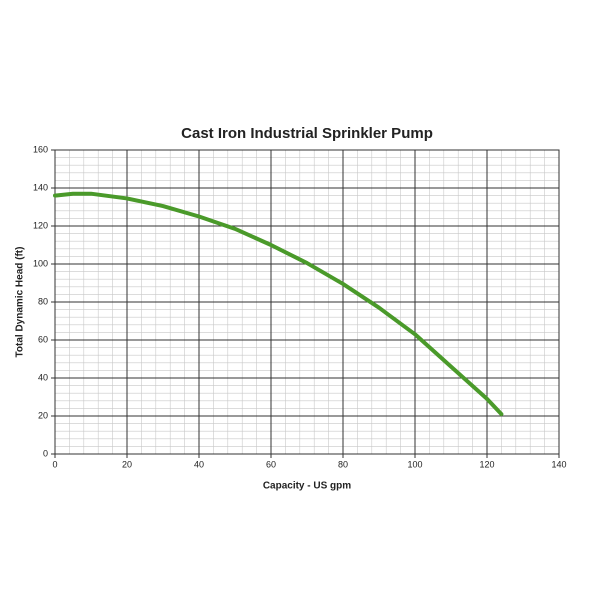 The height and width of the screenshot is (600, 600). Describe the element at coordinates (271, 464) in the screenshot. I see `x-tick-label: 60` at that location.